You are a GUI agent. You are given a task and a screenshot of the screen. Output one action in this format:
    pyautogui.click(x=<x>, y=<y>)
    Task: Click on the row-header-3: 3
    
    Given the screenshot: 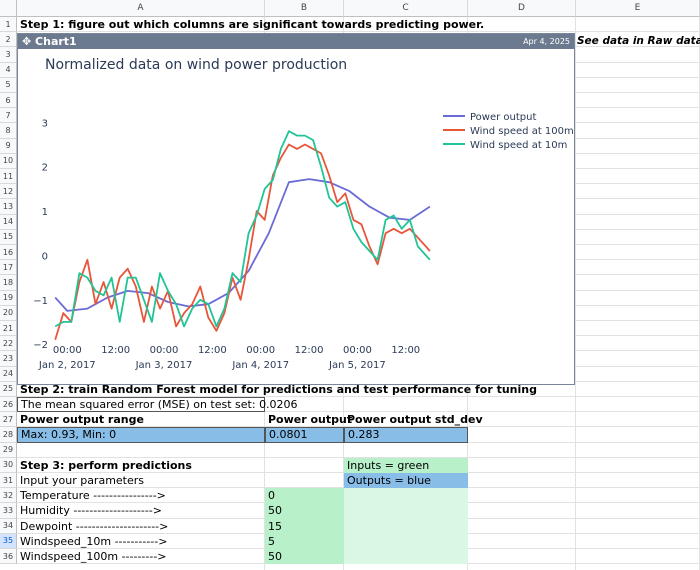 What is the action you would take?
    pyautogui.click(x=8, y=55)
    